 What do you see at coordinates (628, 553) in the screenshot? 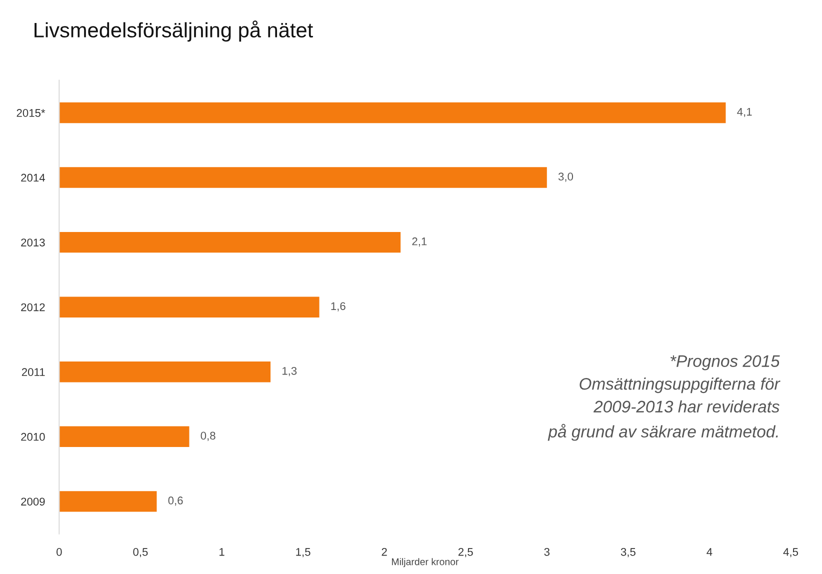
I see `x-tick-label: 3,5` at bounding box center [628, 553].